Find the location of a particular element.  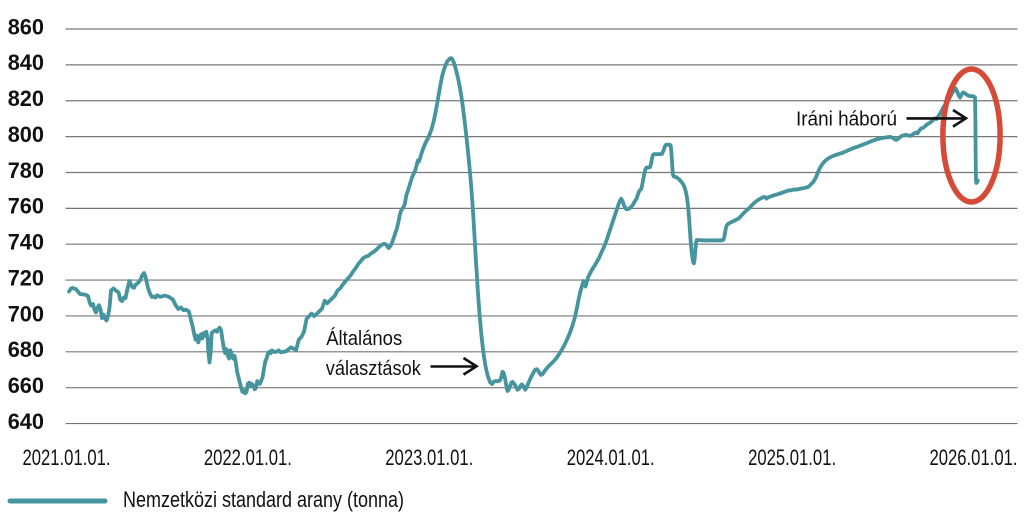

svg-text: 2026.01.01. is located at coordinates (974, 457).